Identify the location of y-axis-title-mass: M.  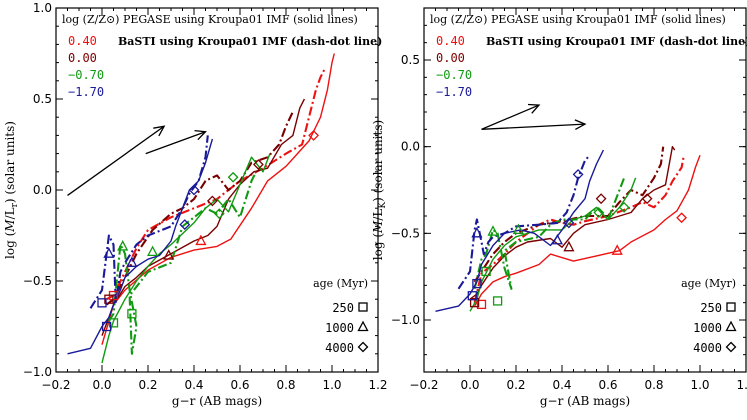
(10, 226).